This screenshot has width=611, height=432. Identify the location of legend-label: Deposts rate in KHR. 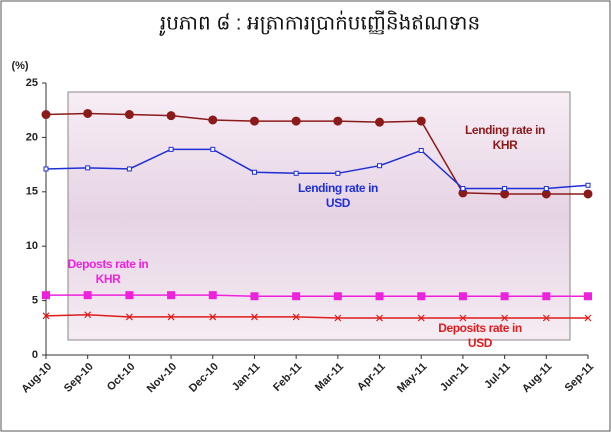
(108, 271).